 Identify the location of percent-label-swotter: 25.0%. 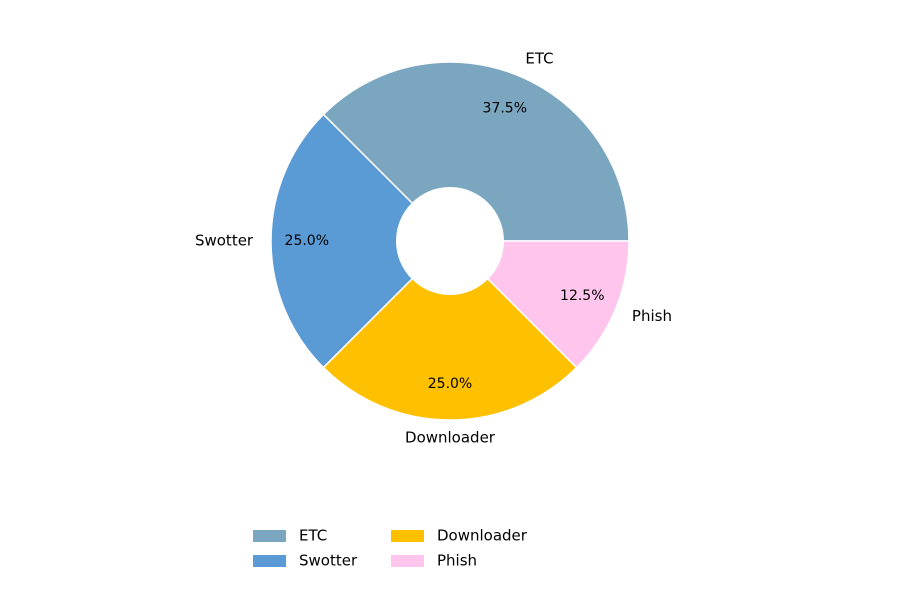
(307, 241).